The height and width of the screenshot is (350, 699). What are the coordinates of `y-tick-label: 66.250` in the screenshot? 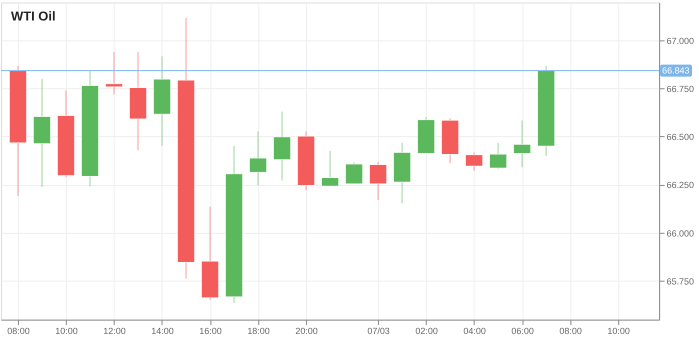 It's located at (680, 185).